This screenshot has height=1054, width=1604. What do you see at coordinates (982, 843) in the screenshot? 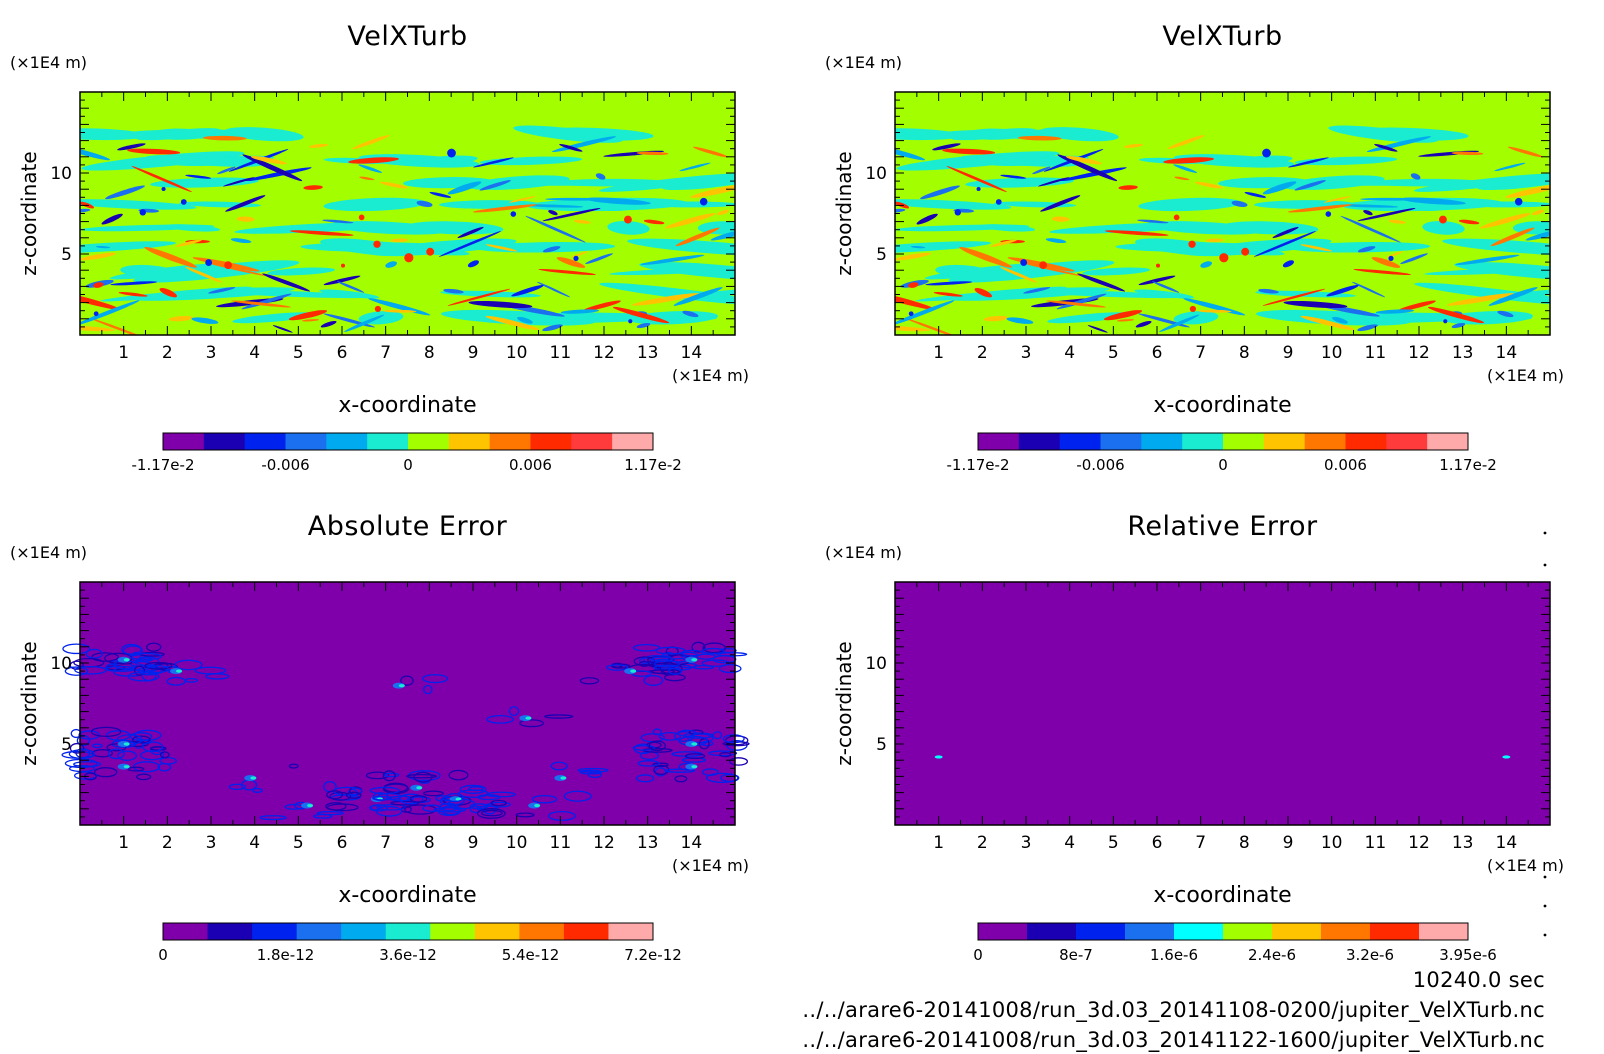
I see `x-tick-label: 2` at bounding box center [982, 843].